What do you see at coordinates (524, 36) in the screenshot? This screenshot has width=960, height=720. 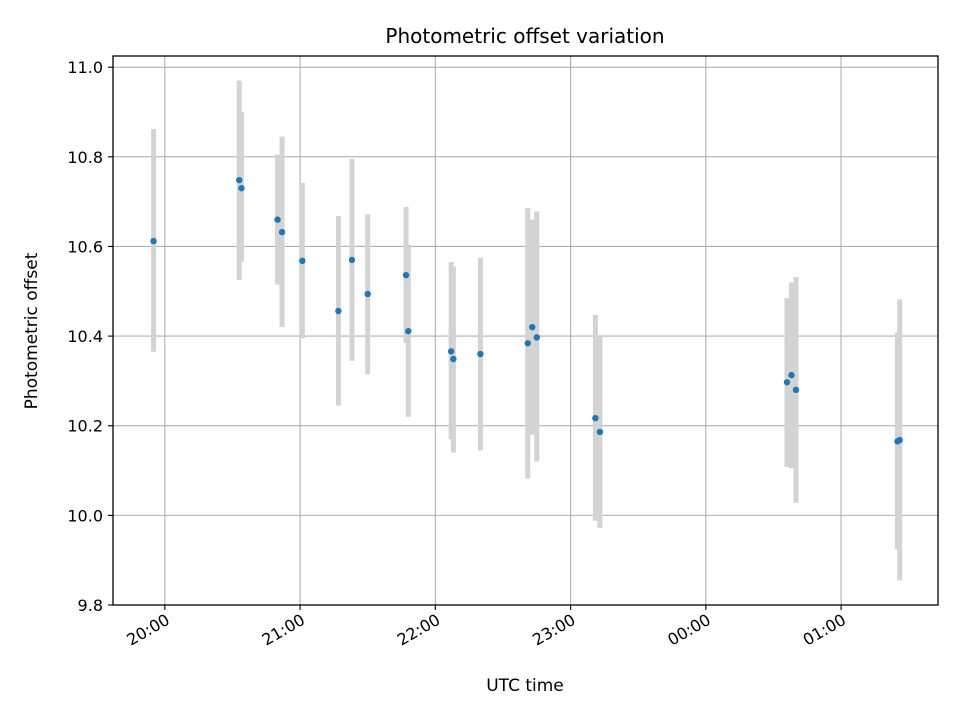 I see `chart-title: Photometric offset variation` at bounding box center [524, 36].